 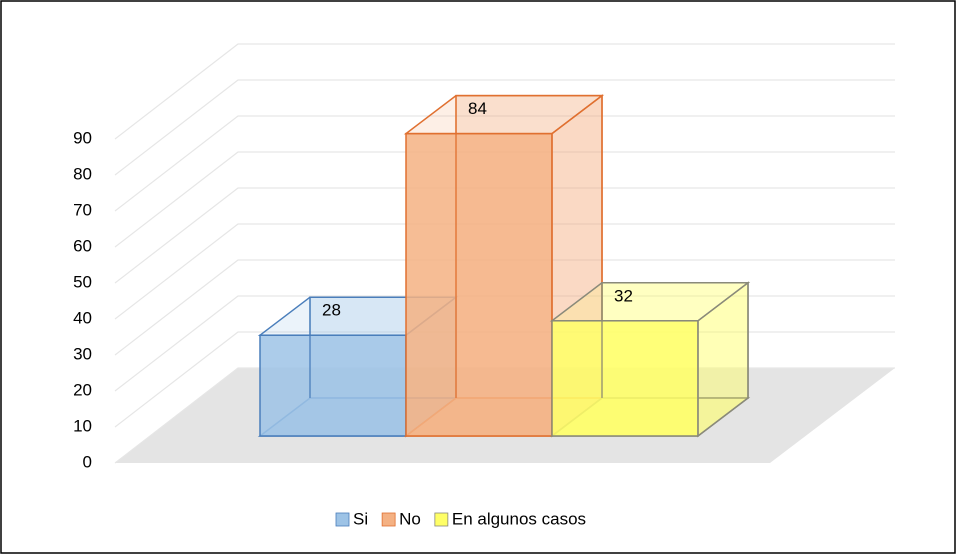 I want to click on data-label: 28, so click(x=331, y=310).